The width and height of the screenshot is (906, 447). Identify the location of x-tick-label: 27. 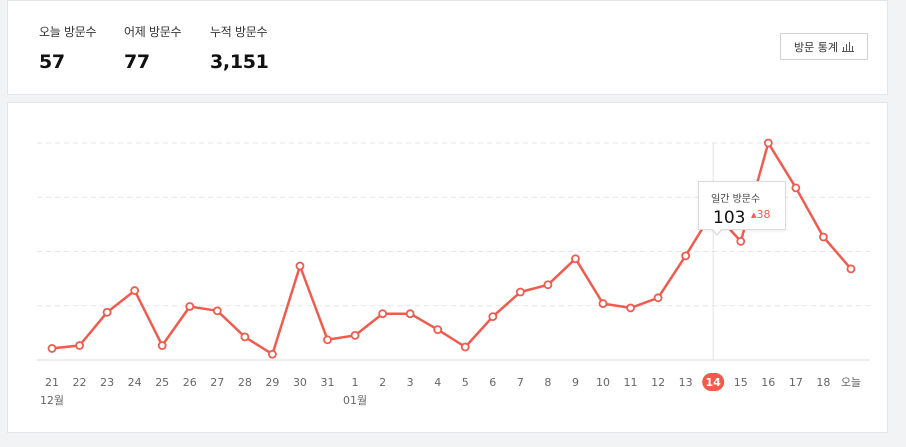
(217, 382).